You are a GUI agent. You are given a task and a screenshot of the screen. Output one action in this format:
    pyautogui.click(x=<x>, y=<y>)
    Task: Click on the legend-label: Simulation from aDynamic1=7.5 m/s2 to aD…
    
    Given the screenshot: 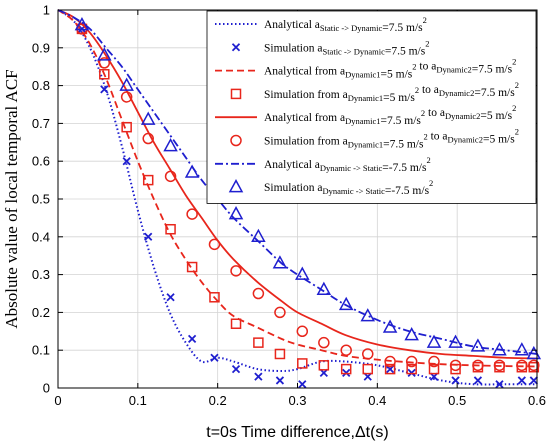 What is the action you would take?
    pyautogui.click(x=391, y=139)
    